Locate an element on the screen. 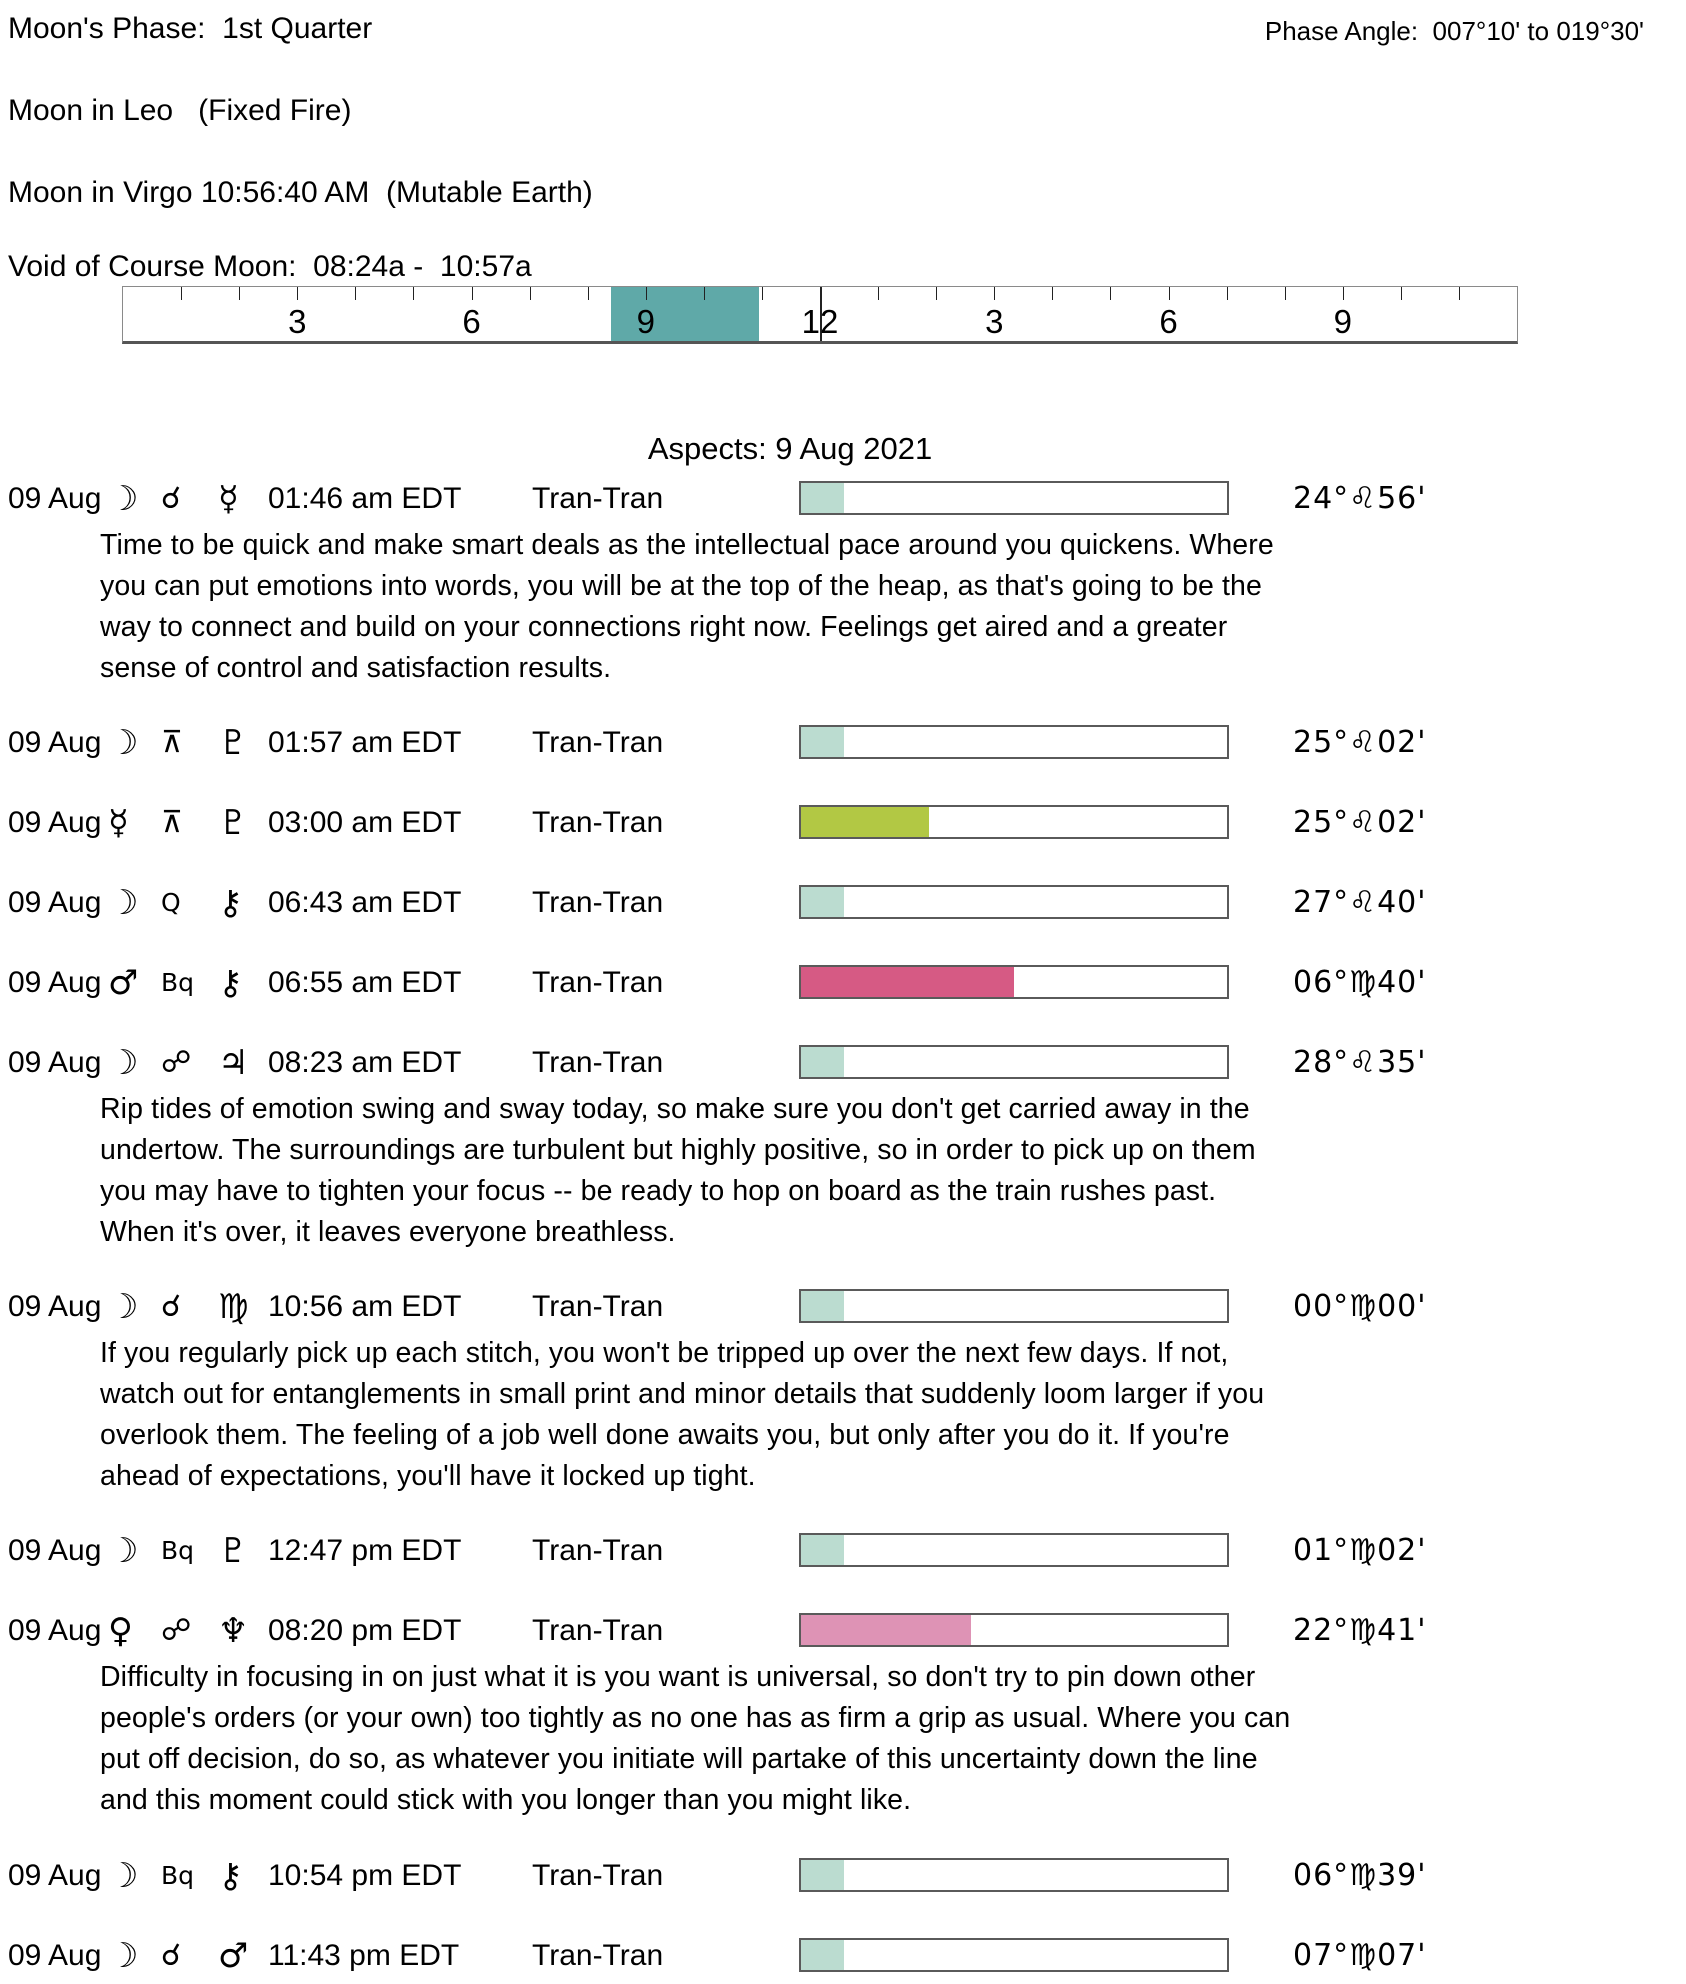 This screenshot has width=1686, height=1984. venus-icon: ♀ is located at coordinates (120, 1631).